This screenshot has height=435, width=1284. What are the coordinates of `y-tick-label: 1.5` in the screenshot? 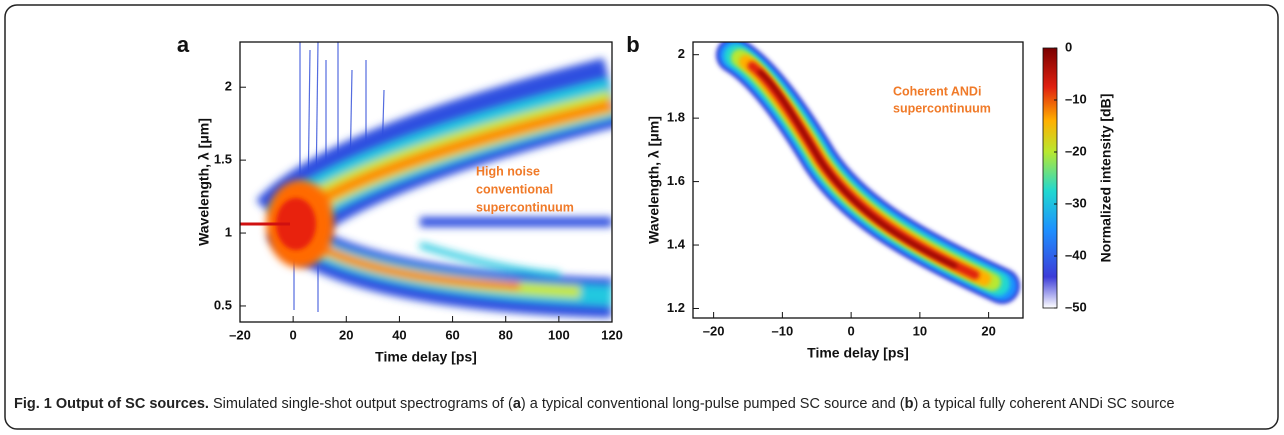 It's located at (223, 159).